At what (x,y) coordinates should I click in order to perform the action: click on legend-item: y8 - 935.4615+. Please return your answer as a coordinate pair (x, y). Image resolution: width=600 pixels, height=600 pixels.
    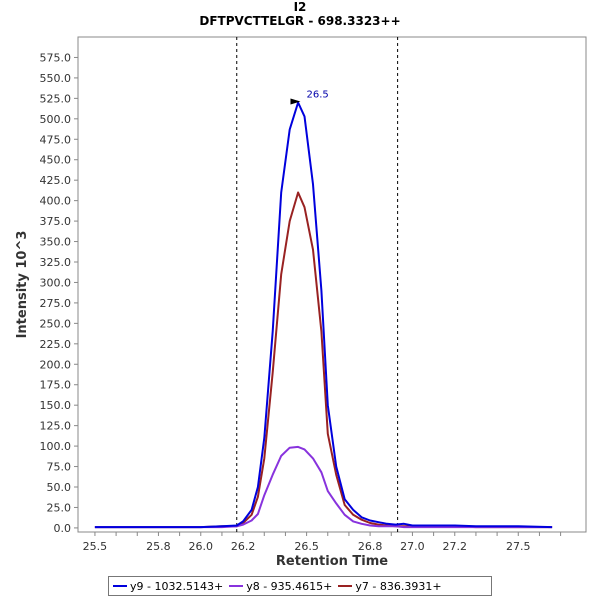
    Looking at the image, I should click on (280, 586).